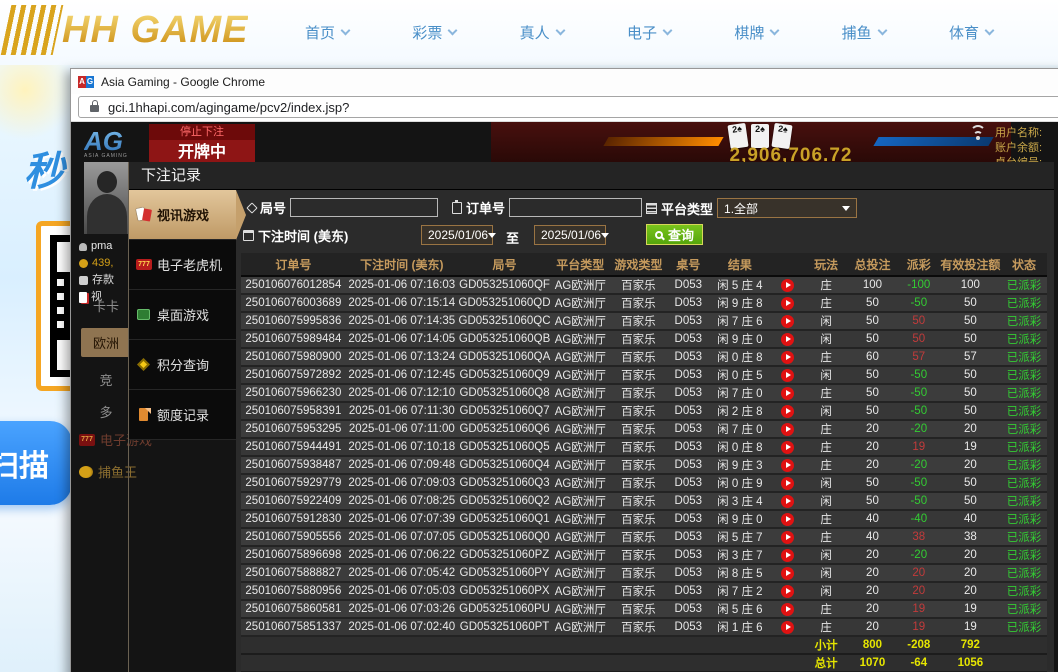 The image size is (1058, 672). I want to click on search-button: 查询, so click(675, 234).